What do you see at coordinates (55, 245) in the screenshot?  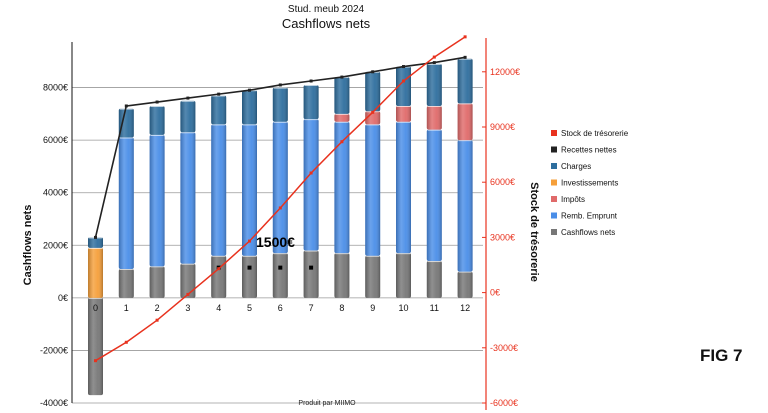 I see `y-tick-label: 2000€` at bounding box center [55, 245].